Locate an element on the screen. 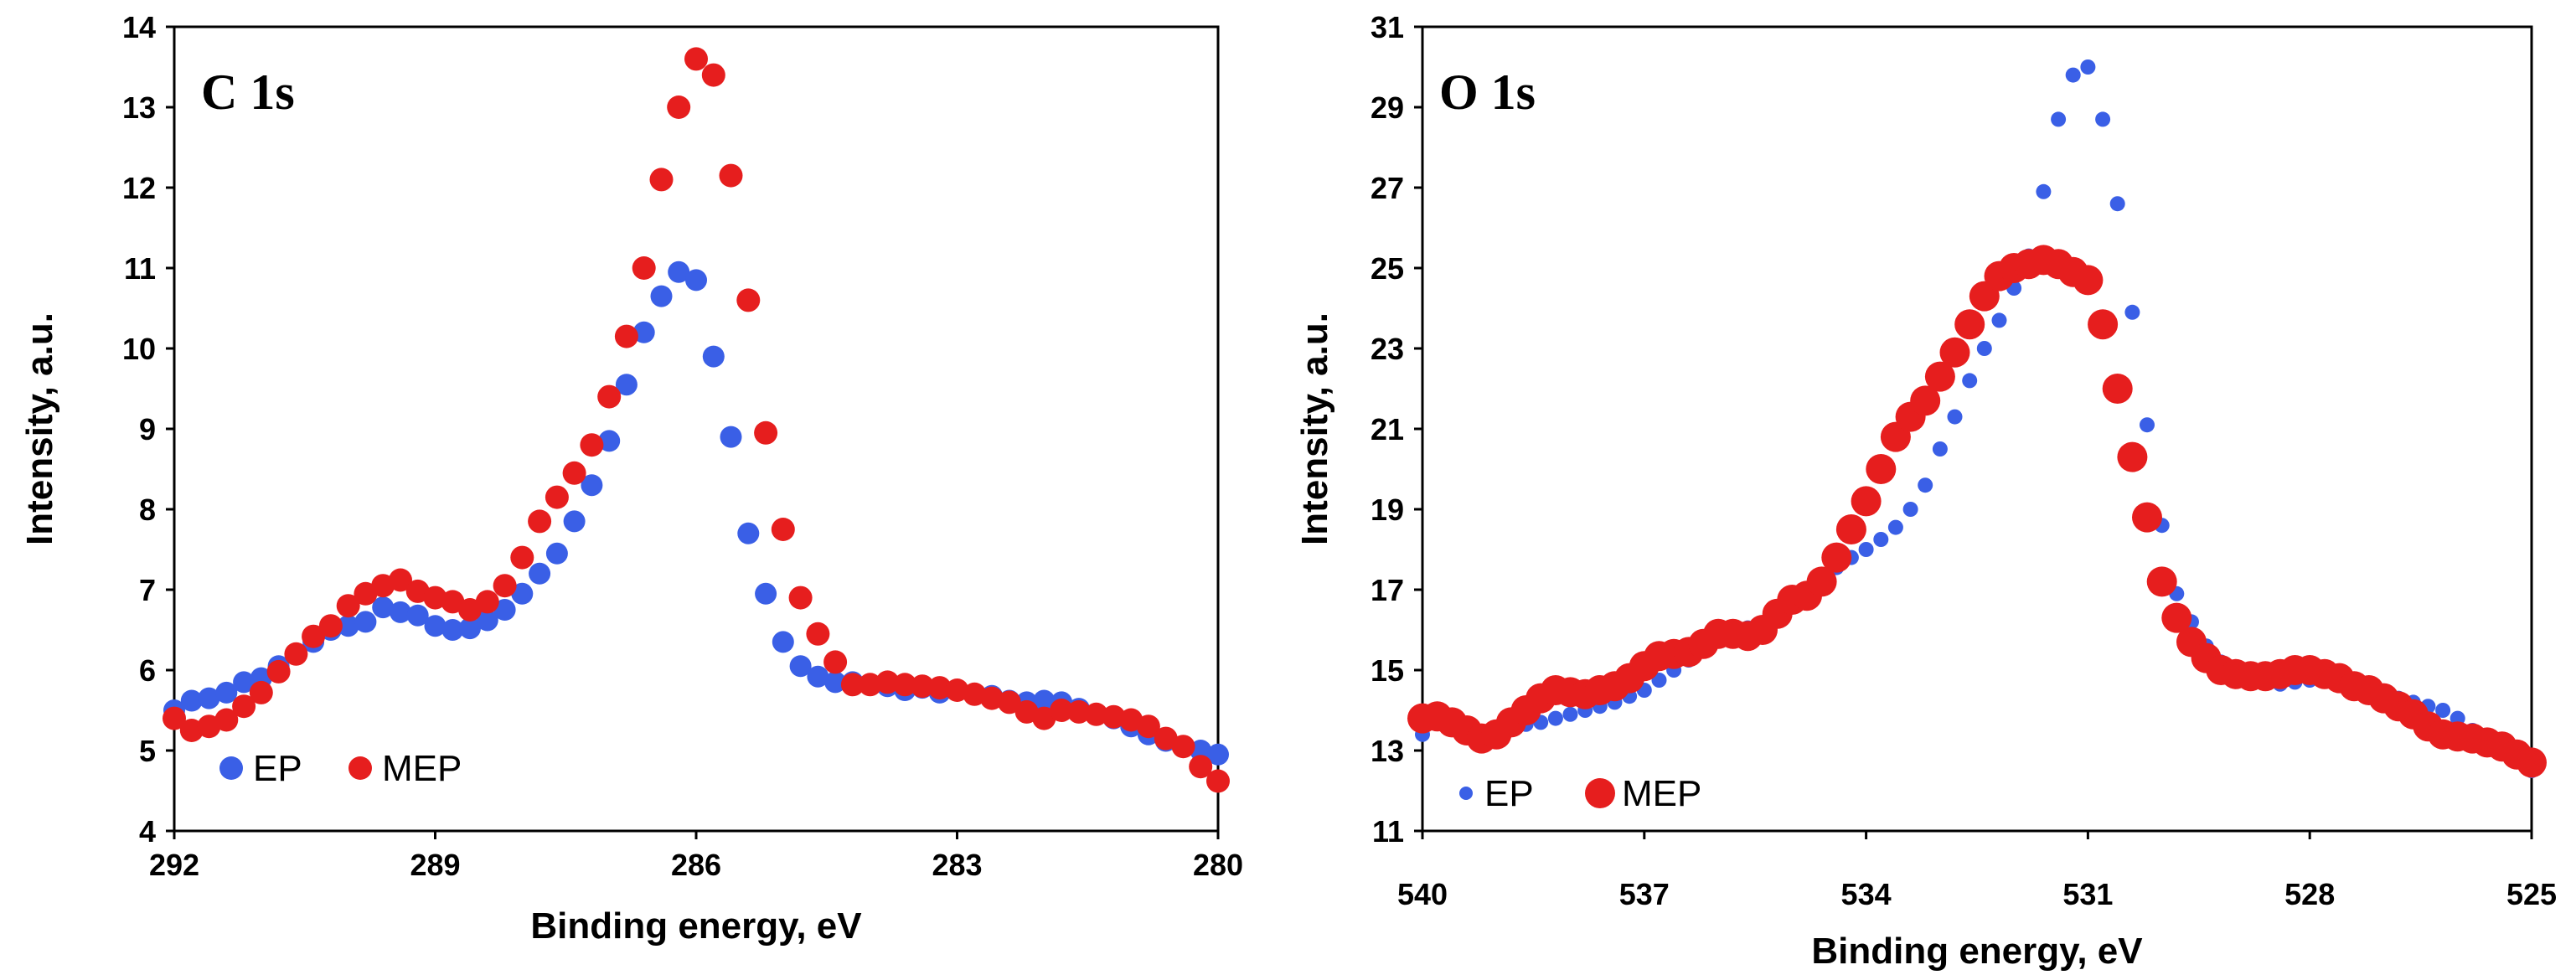 This screenshot has height=975, width=2576. o1s-legend-ep-label: EP is located at coordinates (1509, 793).